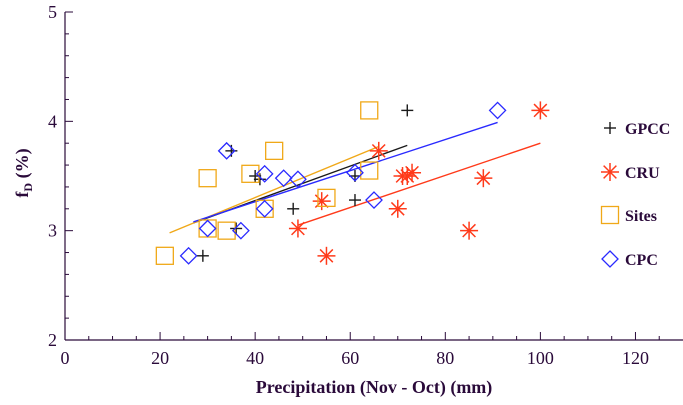  What do you see at coordinates (65, 358) in the screenshot?
I see `x-tick-label: 0` at bounding box center [65, 358].